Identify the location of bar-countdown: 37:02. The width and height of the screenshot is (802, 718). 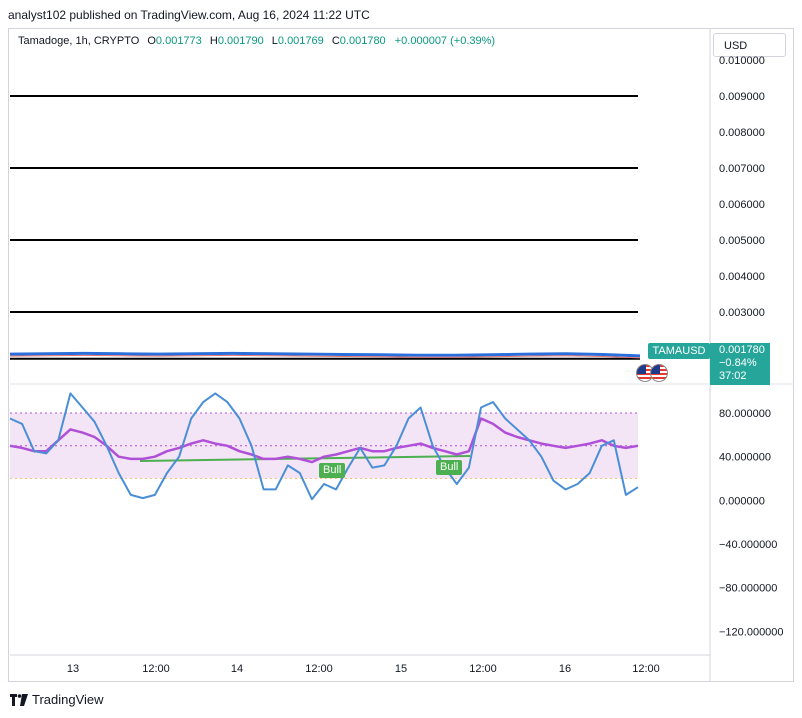
(733, 376).